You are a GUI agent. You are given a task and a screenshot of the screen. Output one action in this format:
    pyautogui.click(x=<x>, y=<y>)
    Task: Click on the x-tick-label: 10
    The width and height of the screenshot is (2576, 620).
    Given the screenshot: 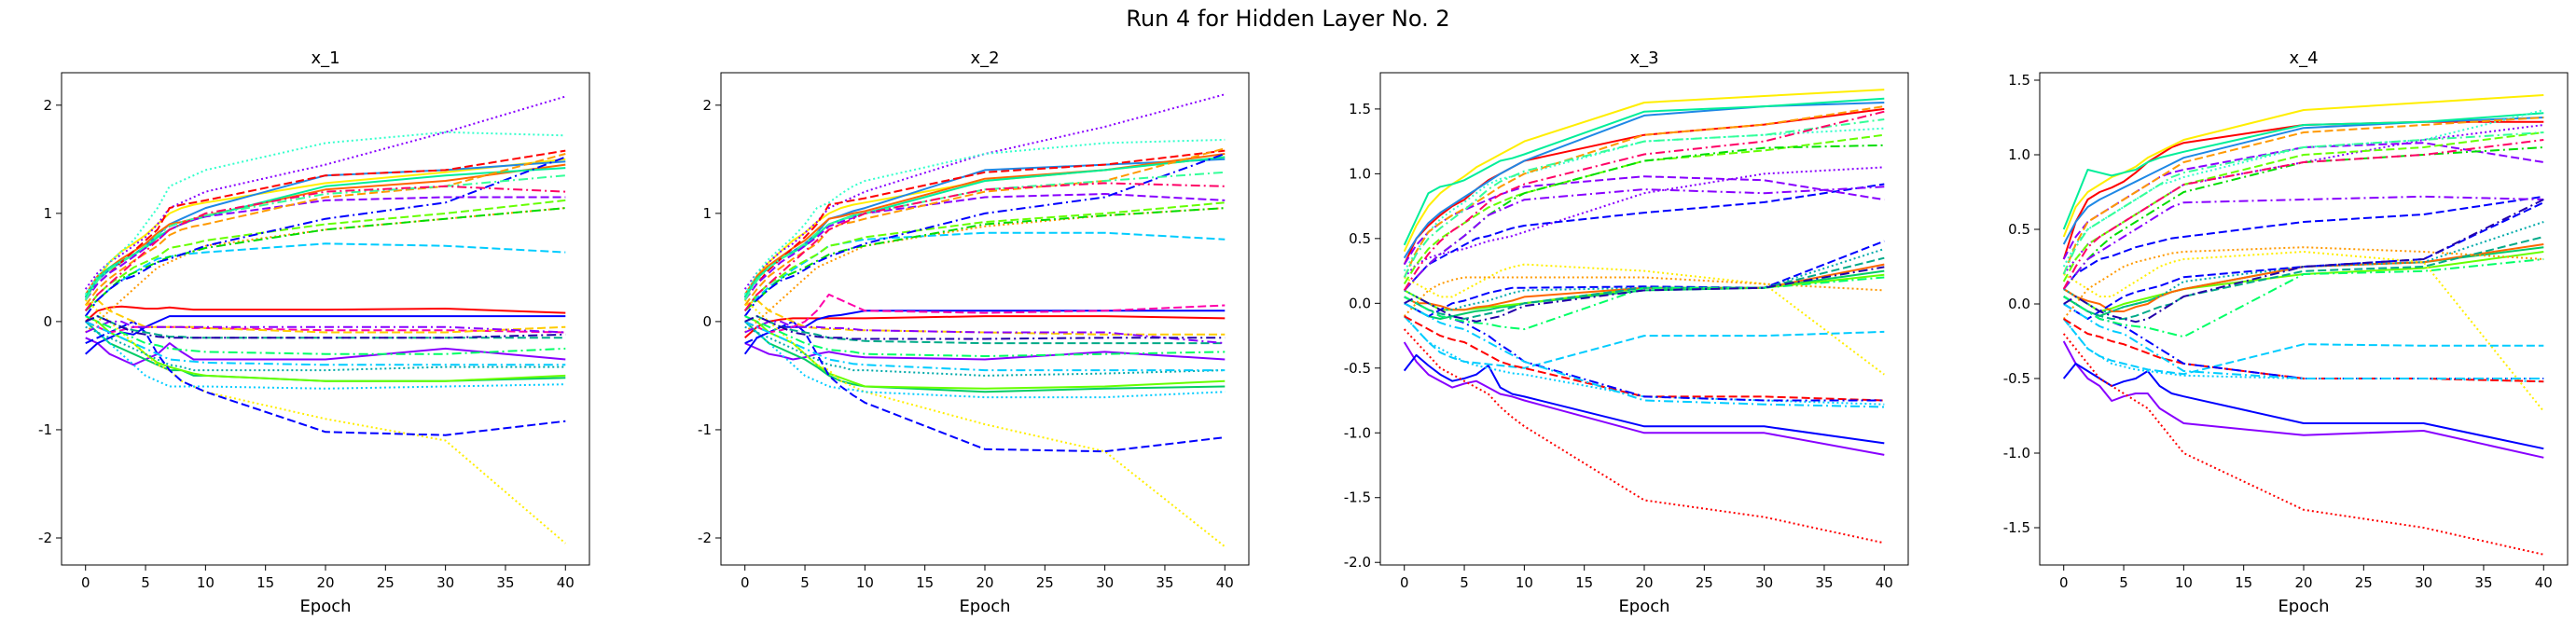 What is the action you would take?
    pyautogui.click(x=865, y=582)
    